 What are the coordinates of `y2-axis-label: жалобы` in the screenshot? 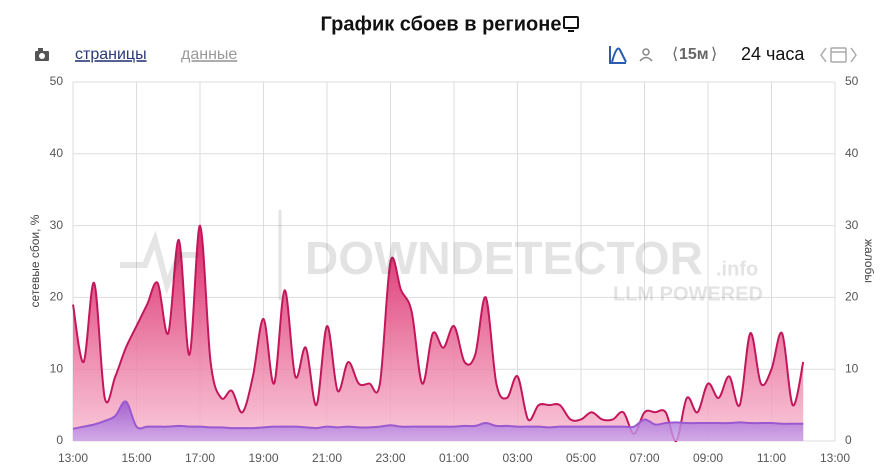 It's located at (869, 261).